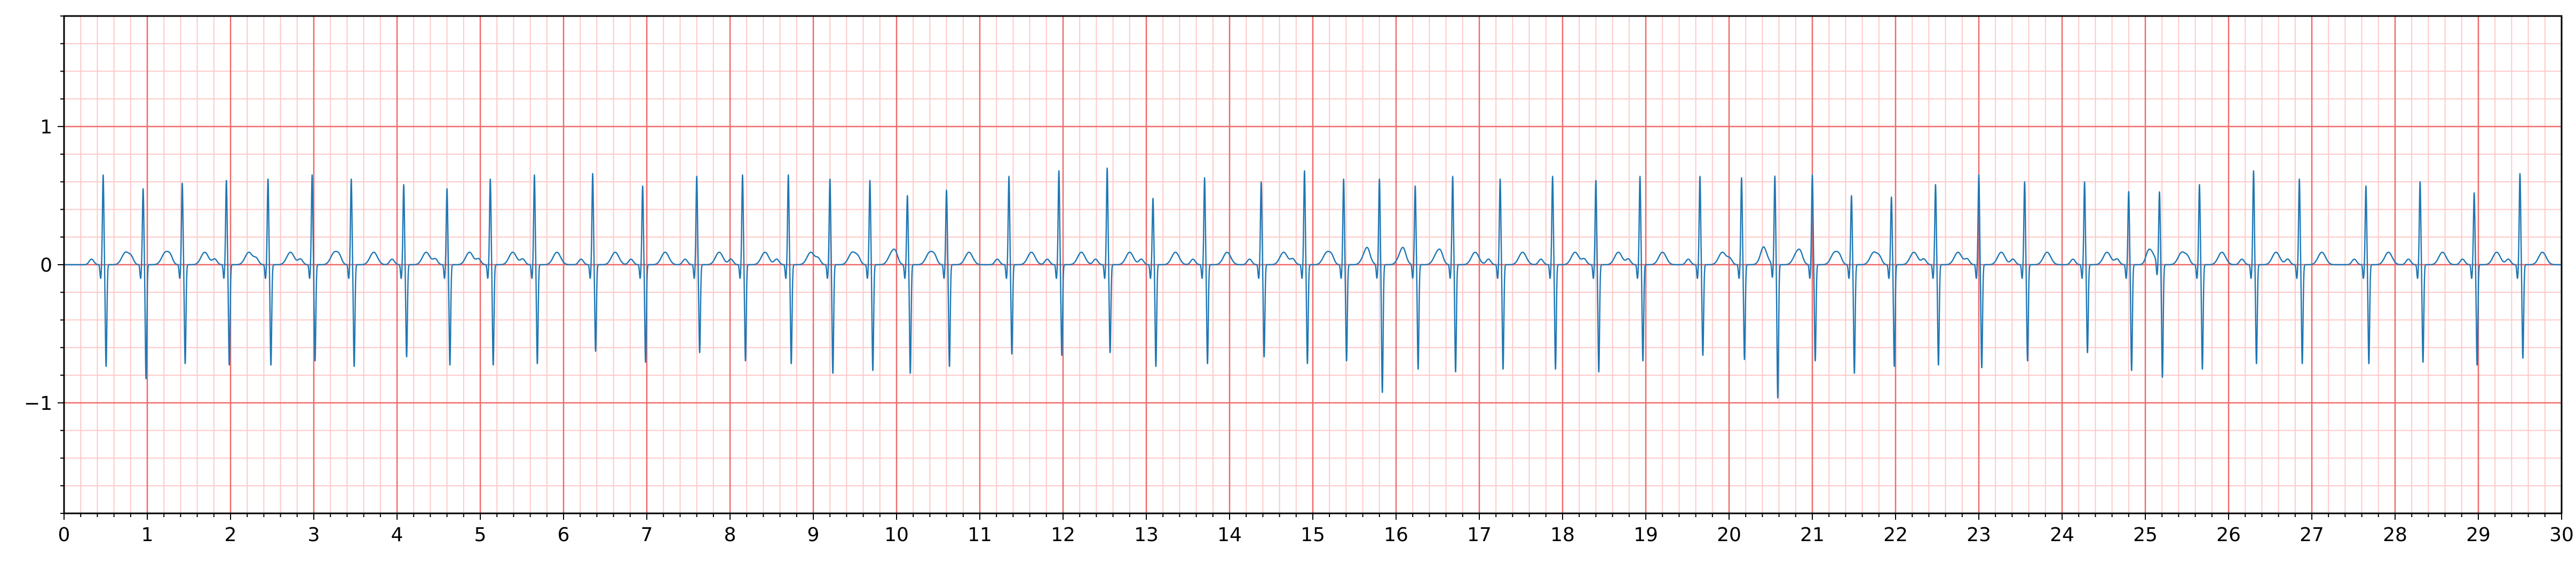 Image resolution: width=2576 pixels, height=563 pixels. I want to click on x-tick-label: 23, so click(1979, 535).